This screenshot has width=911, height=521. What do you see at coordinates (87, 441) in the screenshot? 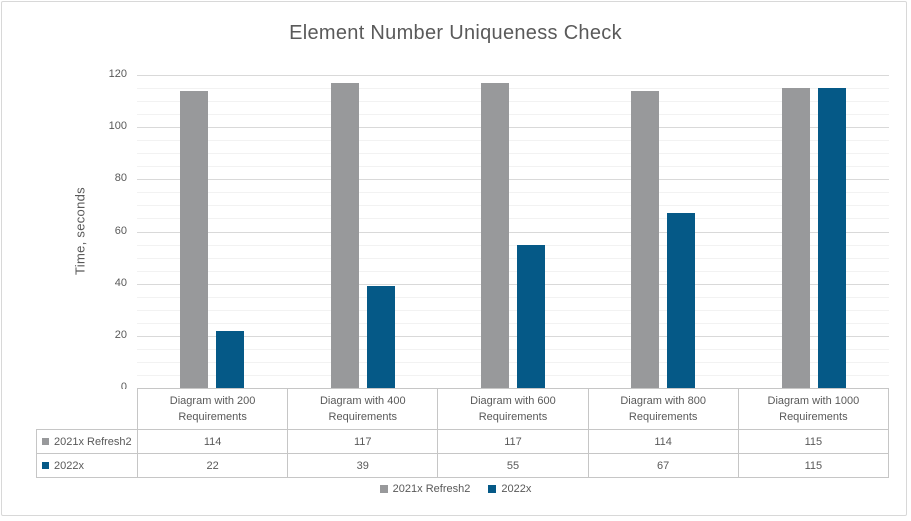
I see `table-series-label: 2021x Refresh2` at bounding box center [87, 441].